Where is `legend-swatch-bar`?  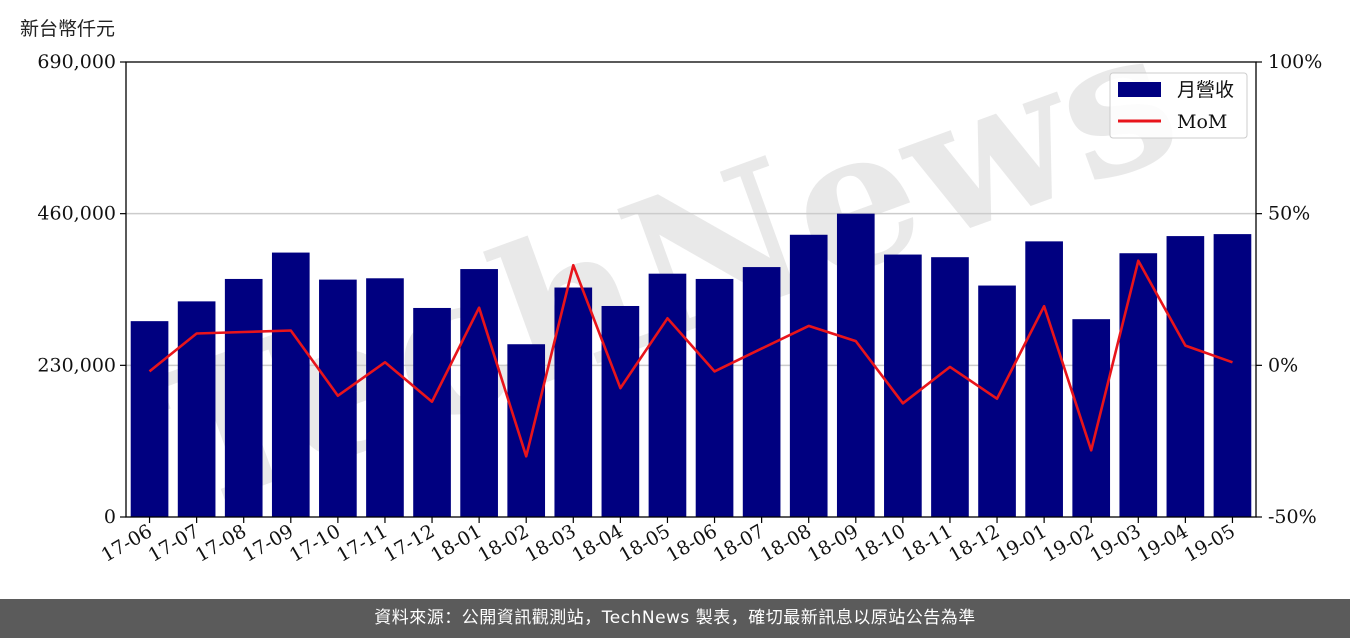 legend-swatch-bar is located at coordinates (1139, 89).